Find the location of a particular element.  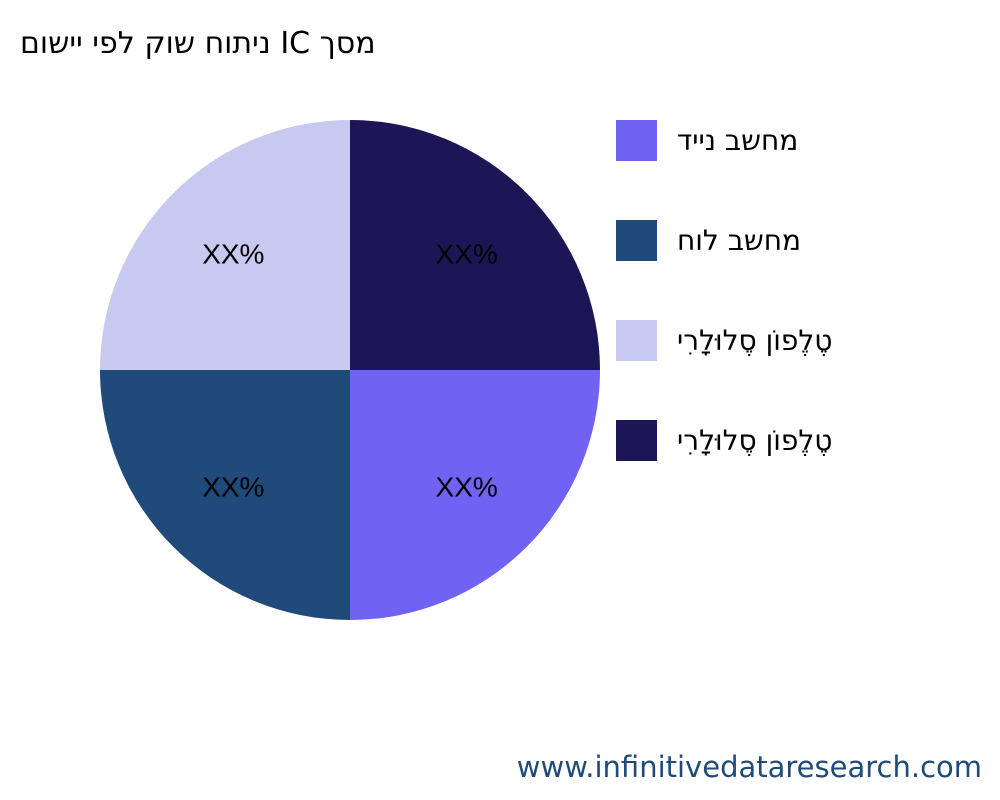

legend-label: מחשב לוח is located at coordinates (739, 240).